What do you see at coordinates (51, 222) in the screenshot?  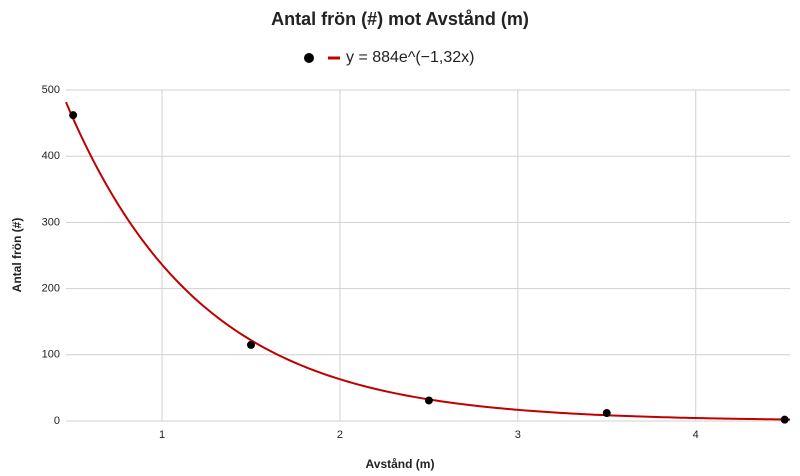 I see `y-tick-label: 300` at bounding box center [51, 222].